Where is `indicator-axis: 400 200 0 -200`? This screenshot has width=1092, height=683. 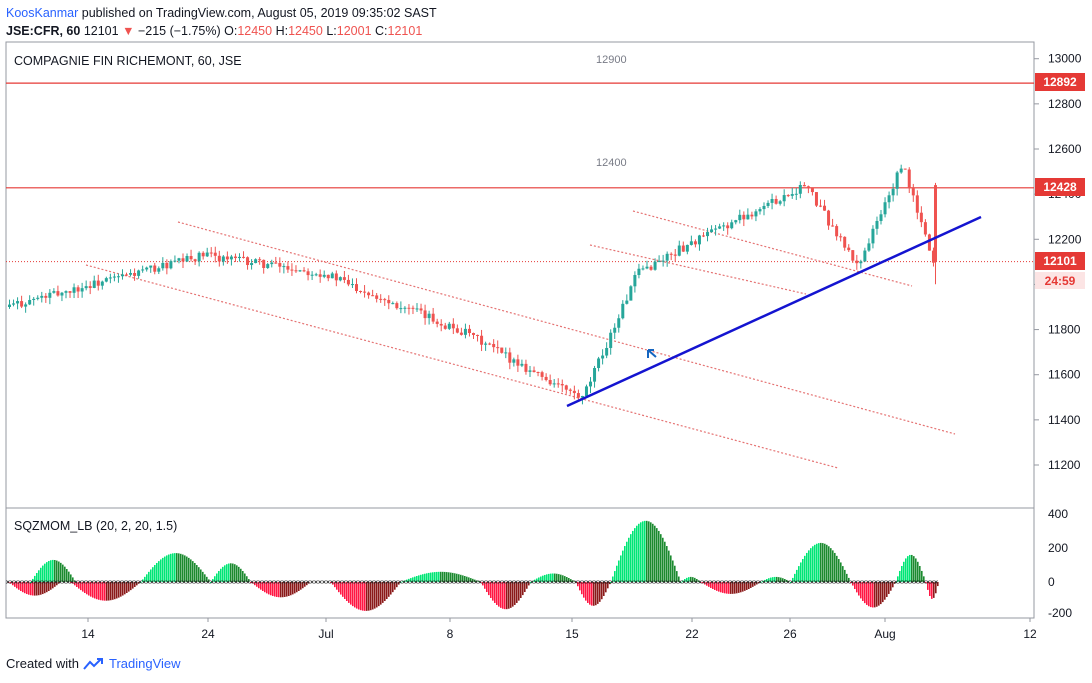 indicator-axis: 400 200 0 -200 is located at coordinates (1060, 563).